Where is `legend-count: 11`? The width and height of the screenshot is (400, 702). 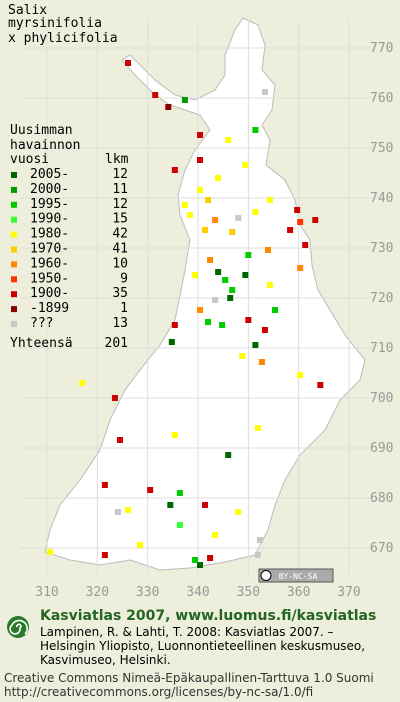 legend-count: 11 is located at coordinates (120, 189).